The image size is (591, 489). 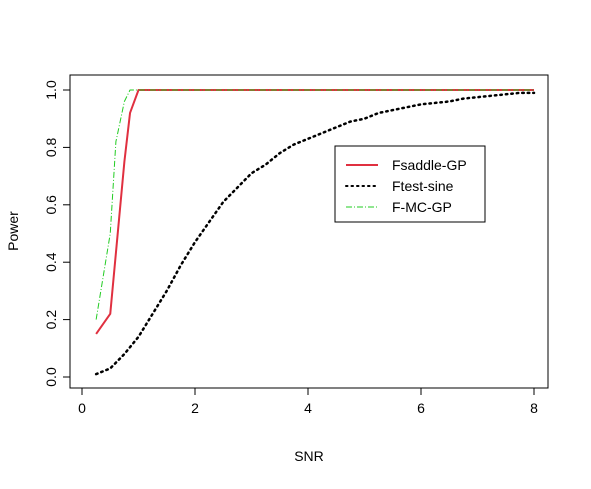 I want to click on legend-label-fsaddle-gp: Fsaddle-GP, so click(x=429, y=165).